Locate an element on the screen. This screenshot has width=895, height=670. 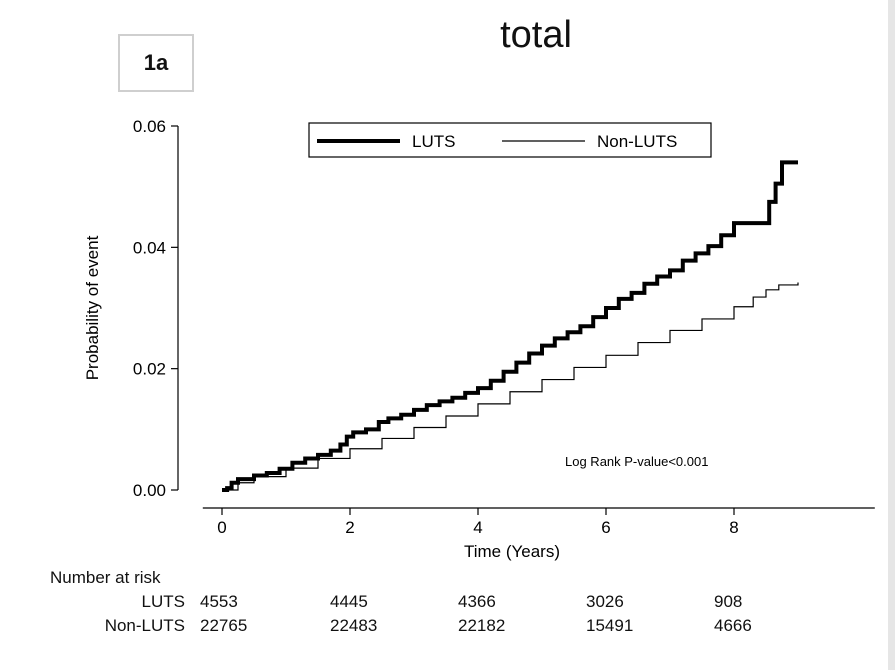
y-tick-label: 0.04 is located at coordinates (149, 247).